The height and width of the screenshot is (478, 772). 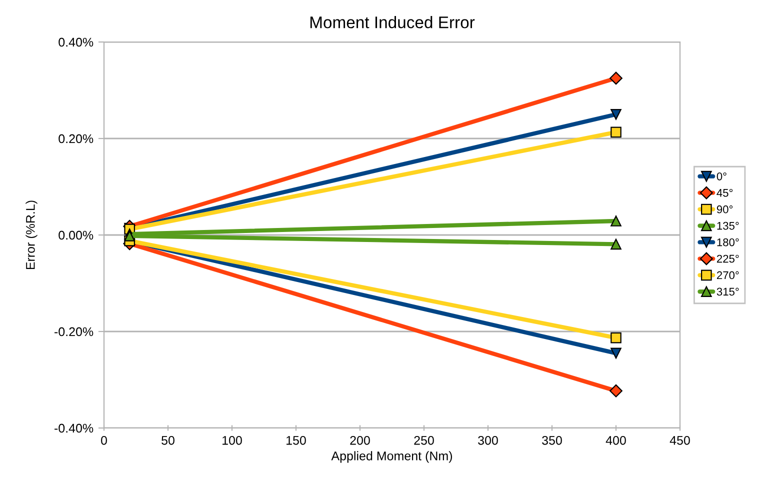 What do you see at coordinates (728, 226) in the screenshot?
I see `legend-label: 135°` at bounding box center [728, 226].